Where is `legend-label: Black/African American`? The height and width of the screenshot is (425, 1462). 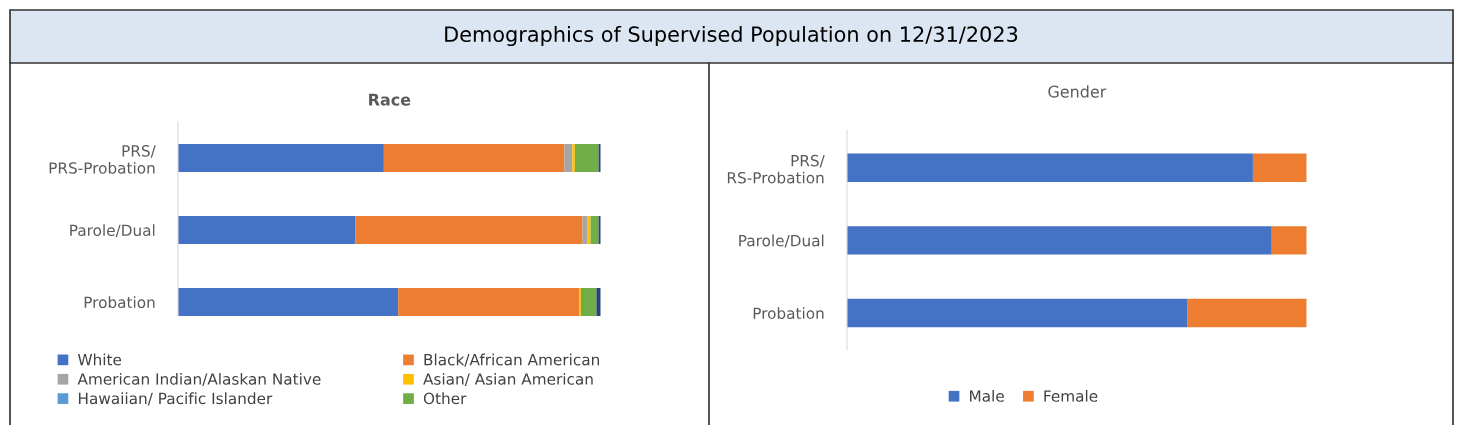 legend-label: Black/African American is located at coordinates (511, 360).